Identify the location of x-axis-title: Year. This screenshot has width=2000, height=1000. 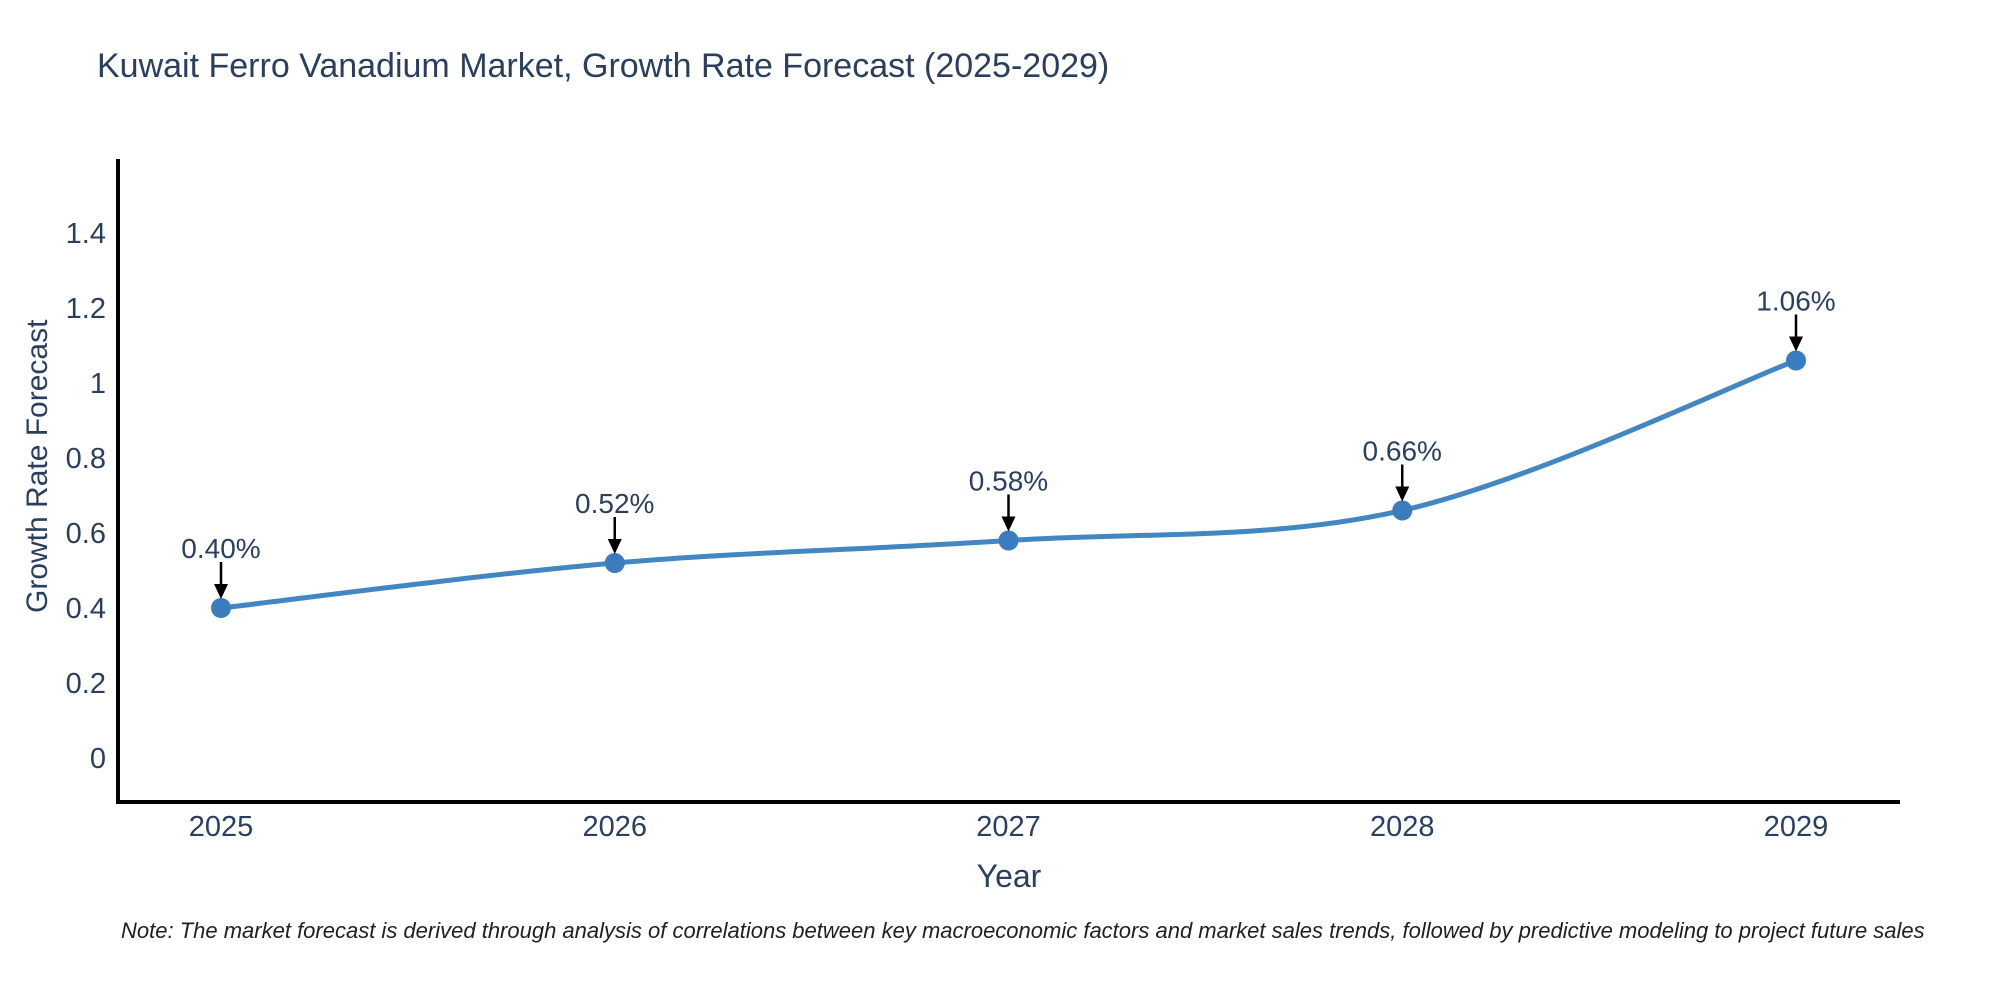
(1009, 876).